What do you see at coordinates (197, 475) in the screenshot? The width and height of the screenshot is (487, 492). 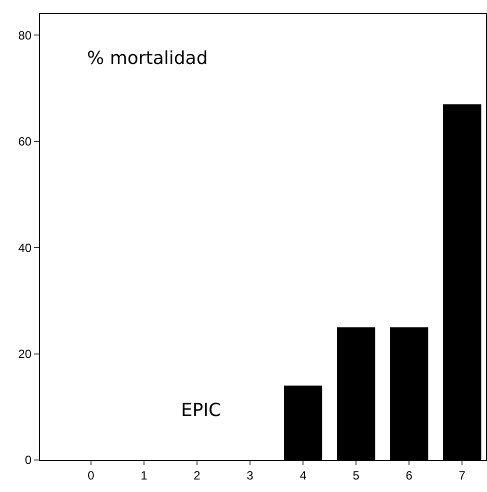 I see `x-tick-label: 2` at bounding box center [197, 475].